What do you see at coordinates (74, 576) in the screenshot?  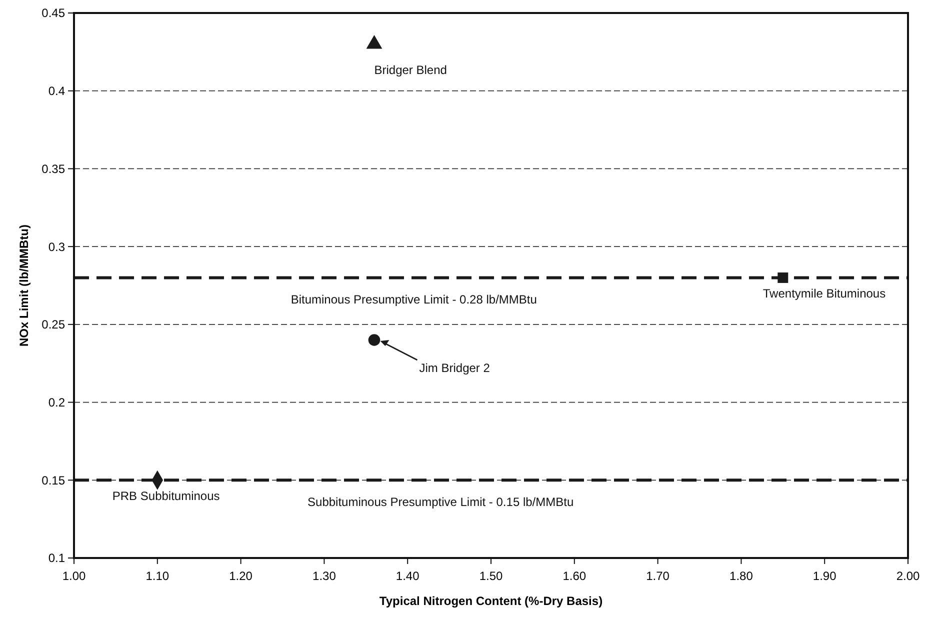 I see `x-tick-label: 1.00` at bounding box center [74, 576].